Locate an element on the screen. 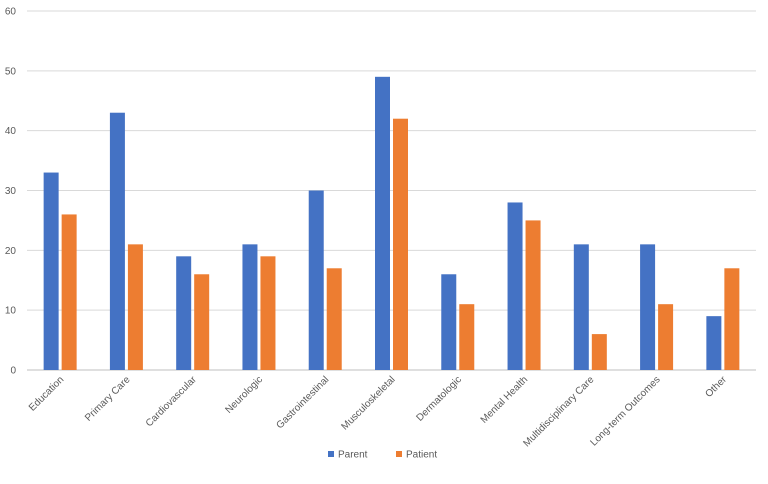 Image resolution: width=768 pixels, height=484 pixels. bar-patient-neurologic is located at coordinates (268, 313).